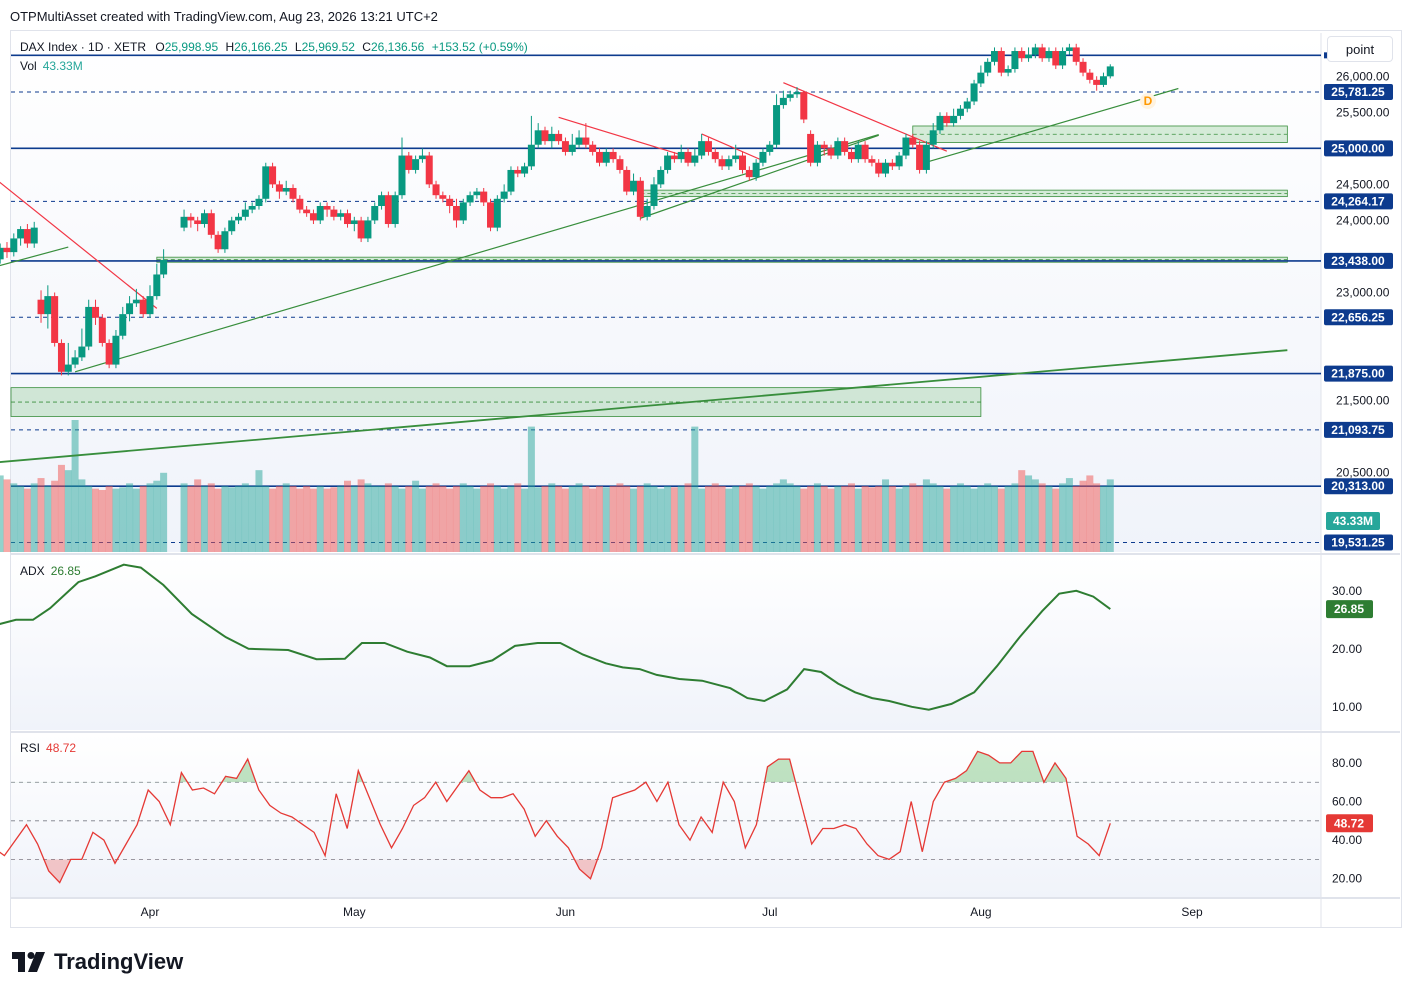 The image size is (1413, 996). I want to click on uptrend-line, so click(1049, 126).